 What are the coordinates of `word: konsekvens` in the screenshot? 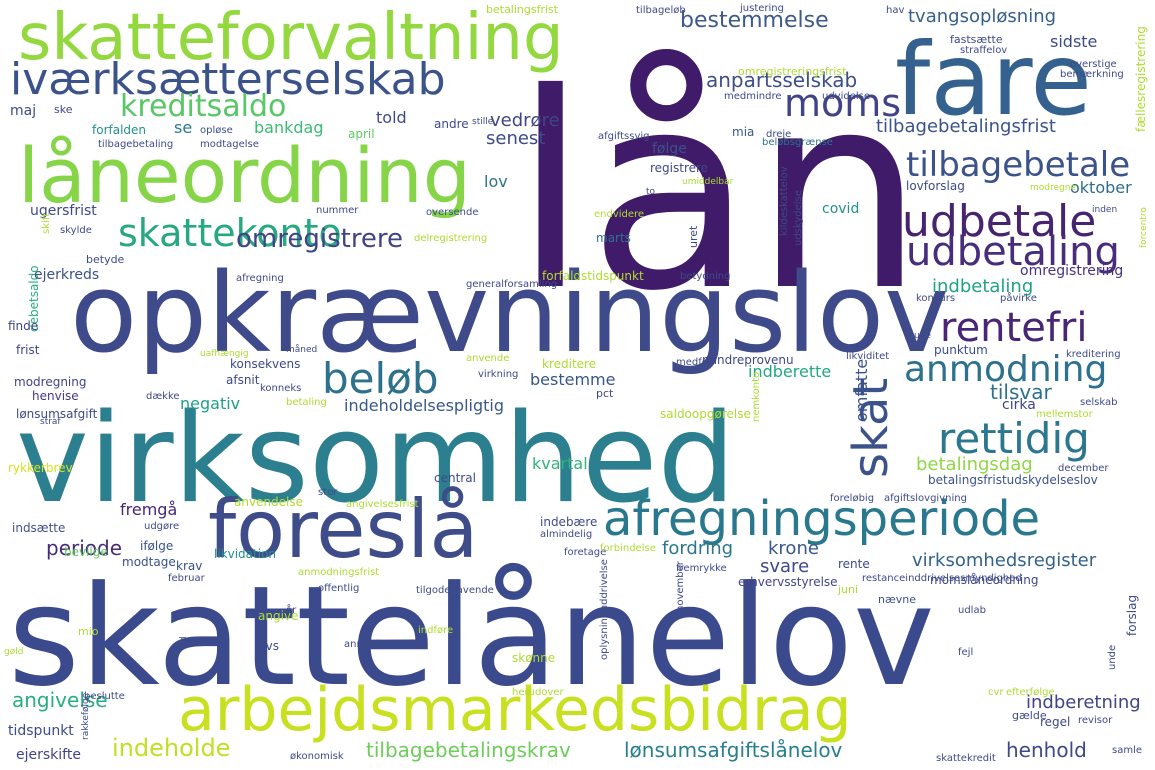 It's located at (265, 364).